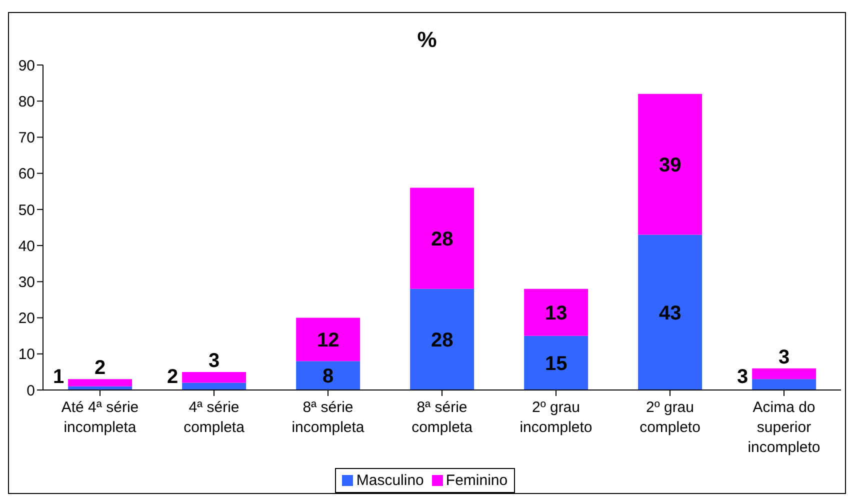 The height and width of the screenshot is (501, 852). Describe the element at coordinates (26, 210) in the screenshot. I see `y-tick-label: 50` at that location.